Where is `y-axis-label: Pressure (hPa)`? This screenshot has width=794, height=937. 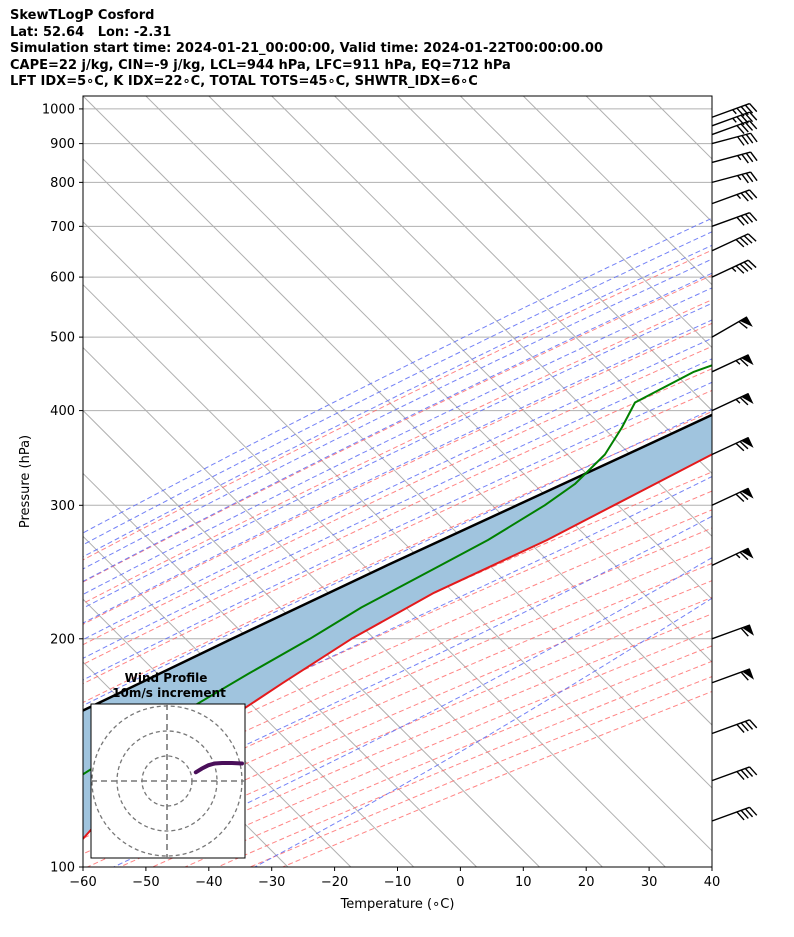 y-axis-label: Pressure (hPa) is located at coordinates (25, 481).